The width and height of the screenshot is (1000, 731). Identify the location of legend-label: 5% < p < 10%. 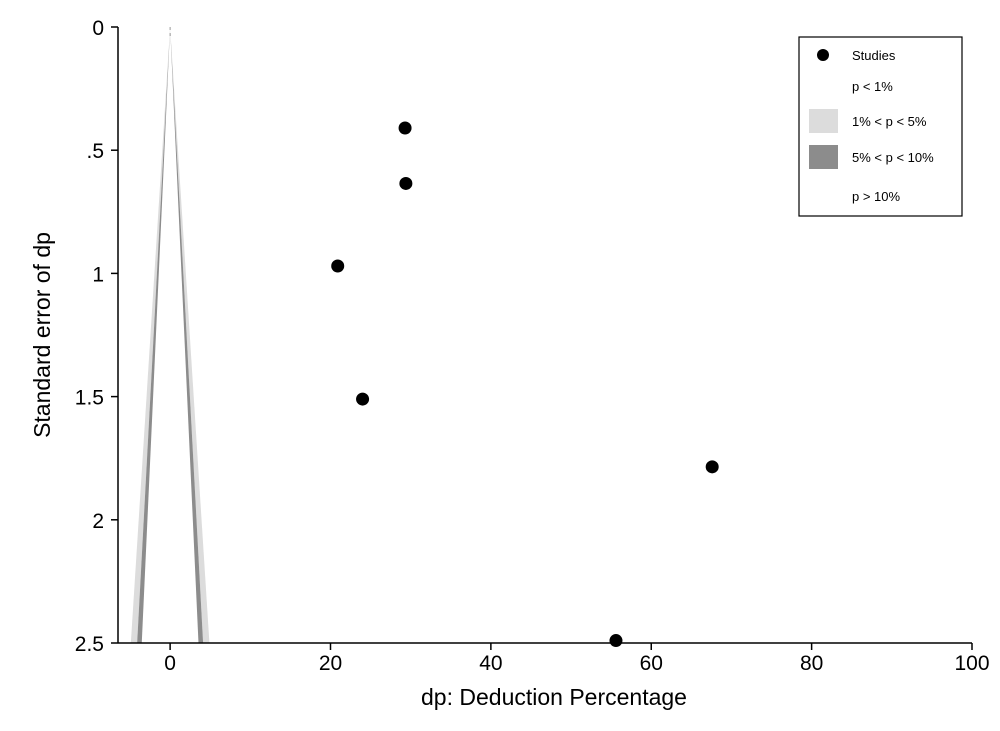
(893, 157).